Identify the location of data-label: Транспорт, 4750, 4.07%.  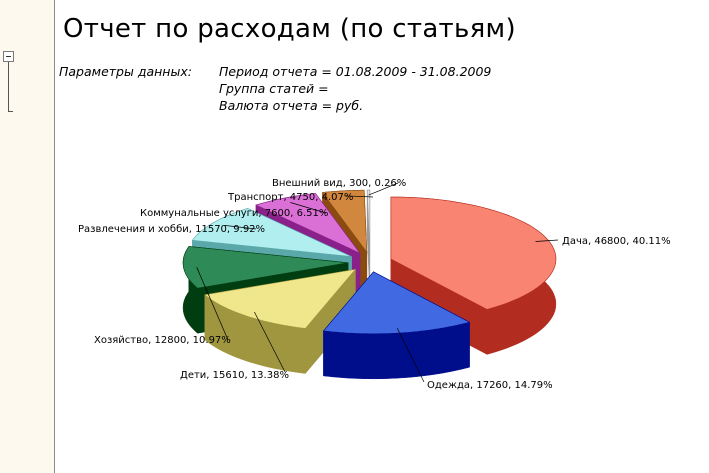
(290, 197).